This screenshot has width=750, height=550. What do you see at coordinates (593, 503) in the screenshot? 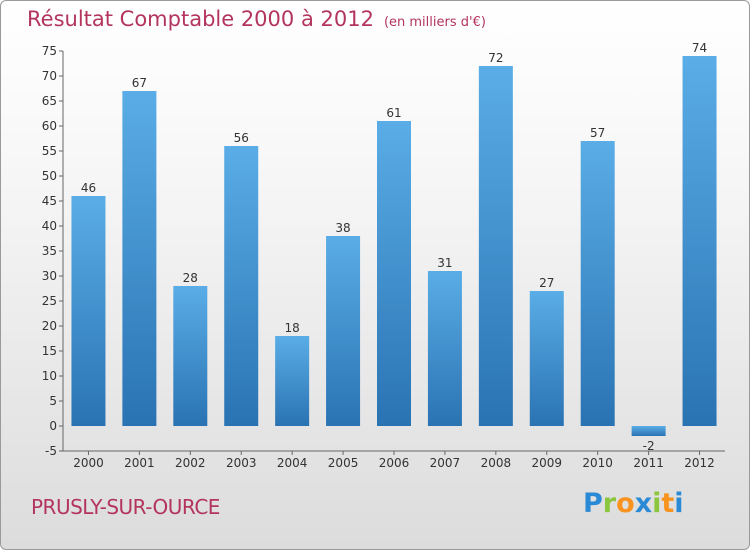
I see `logo-letter: P` at bounding box center [593, 503].